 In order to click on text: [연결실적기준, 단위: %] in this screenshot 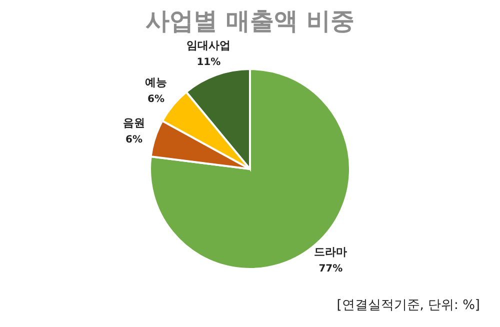, I will do `click(408, 305)`.